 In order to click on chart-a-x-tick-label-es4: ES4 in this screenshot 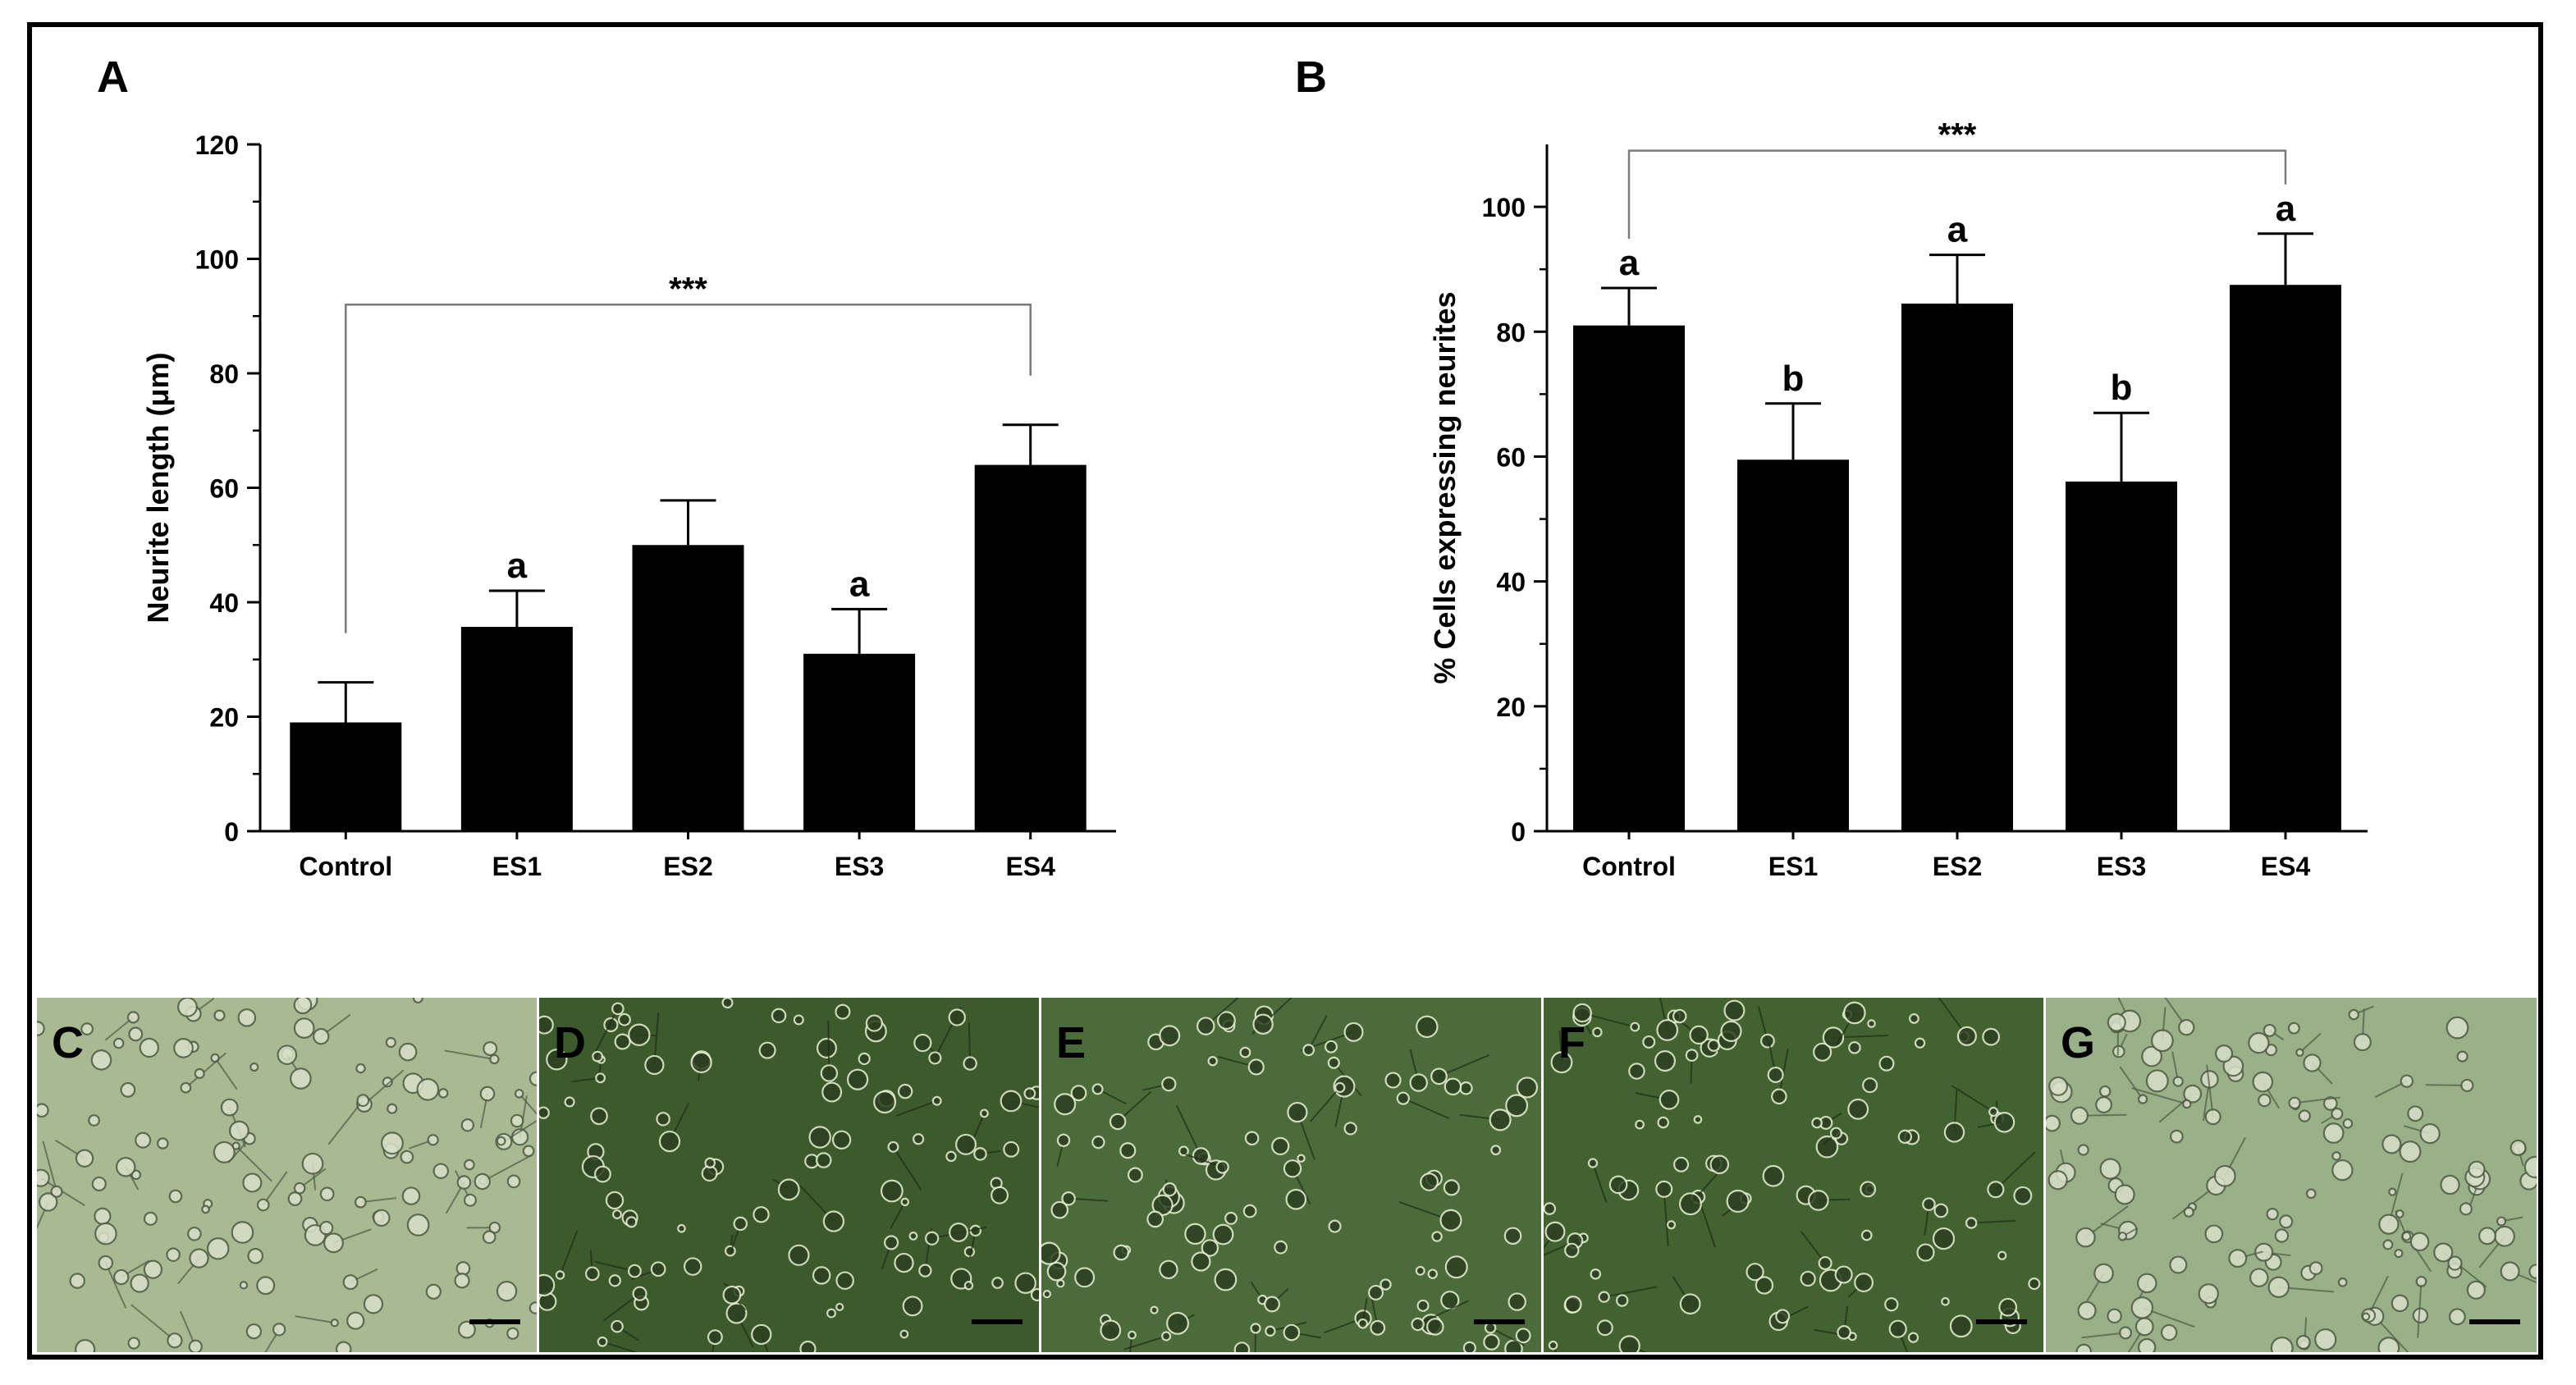, I will do `click(1030, 867)`.